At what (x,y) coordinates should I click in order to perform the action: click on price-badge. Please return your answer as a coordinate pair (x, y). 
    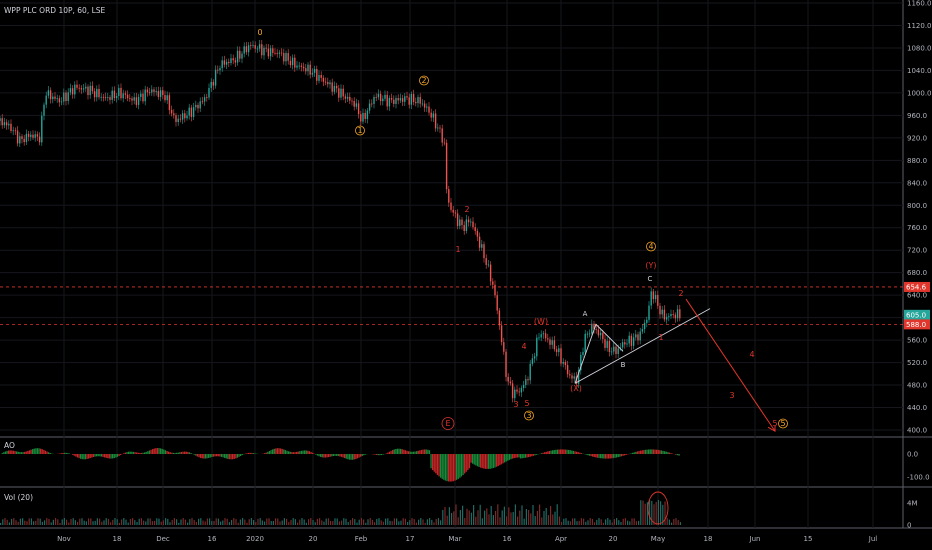
    Looking at the image, I should click on (917, 286).